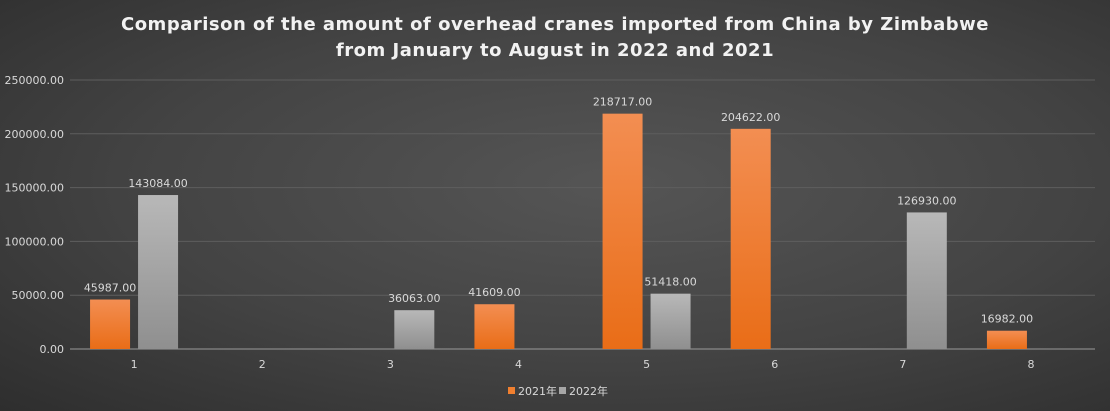 The image size is (1110, 411). I want to click on chart-title-line2: from January to August in 2022 and 2021, so click(555, 50).